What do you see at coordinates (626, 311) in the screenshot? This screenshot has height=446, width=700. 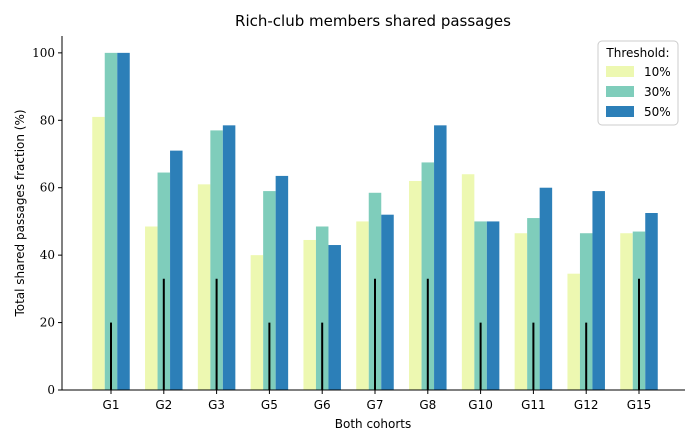 I see `bar-g15-10pct` at bounding box center [626, 311].